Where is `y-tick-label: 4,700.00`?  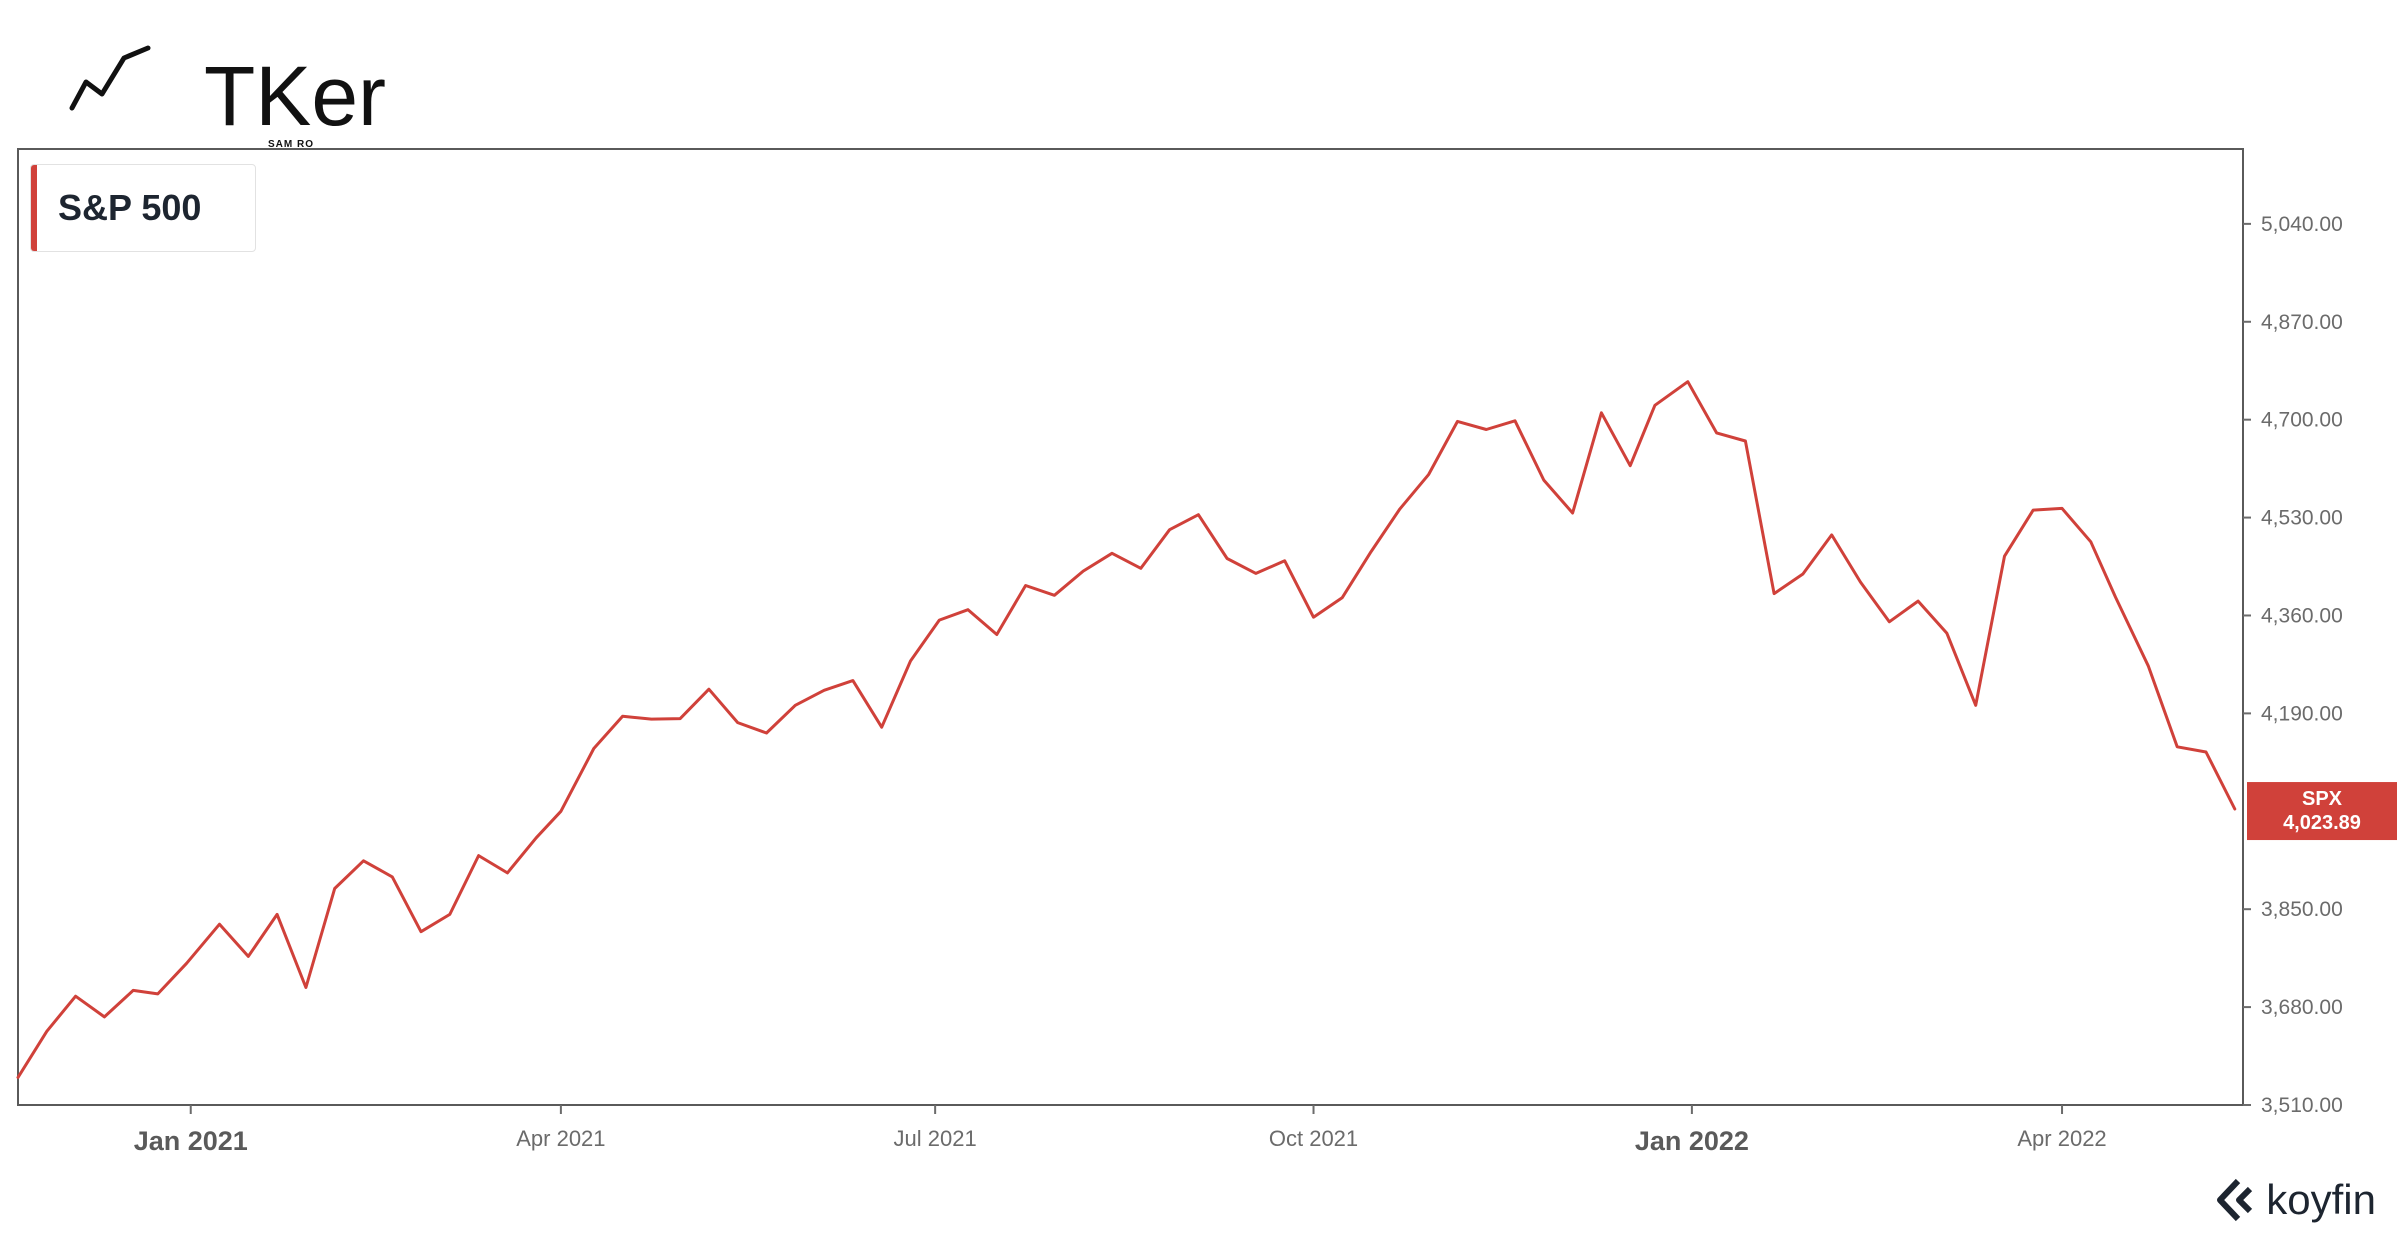 y-tick-label: 4,700.00 is located at coordinates (2302, 420).